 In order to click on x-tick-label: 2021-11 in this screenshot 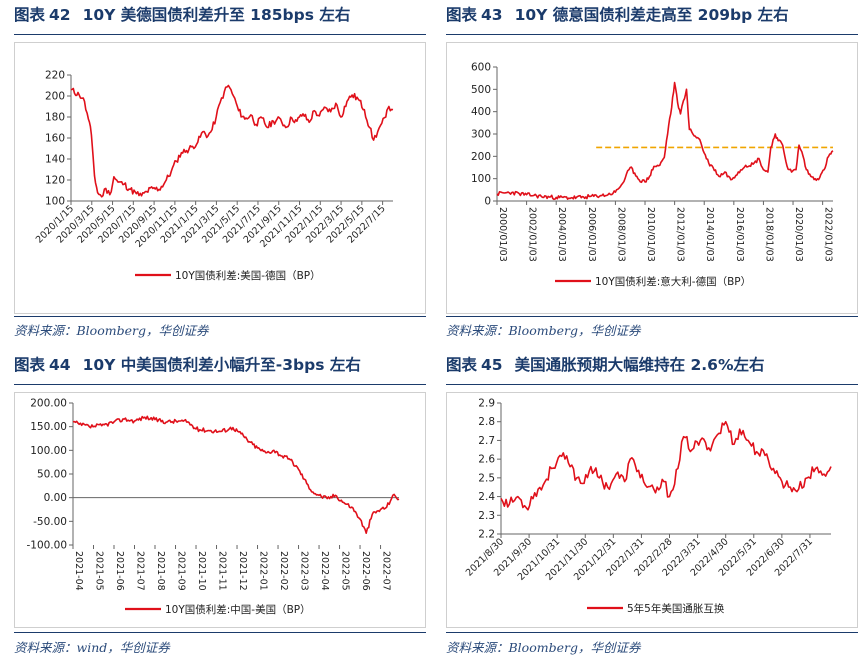, I will do `click(222, 571)`.